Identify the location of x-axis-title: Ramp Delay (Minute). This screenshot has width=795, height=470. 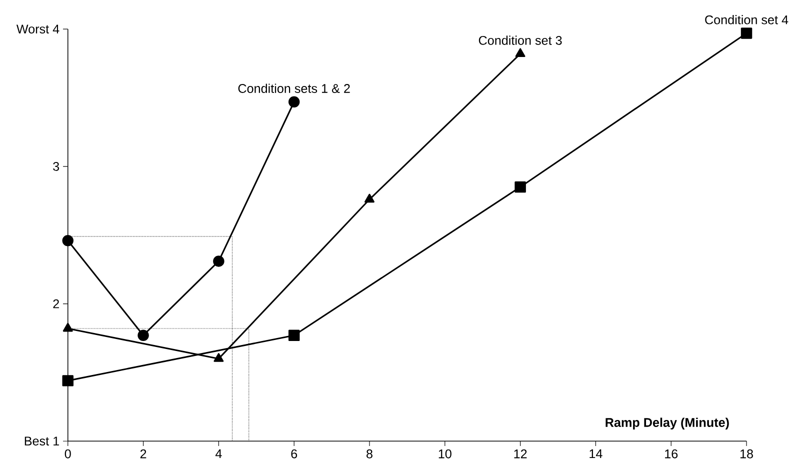
(667, 424).